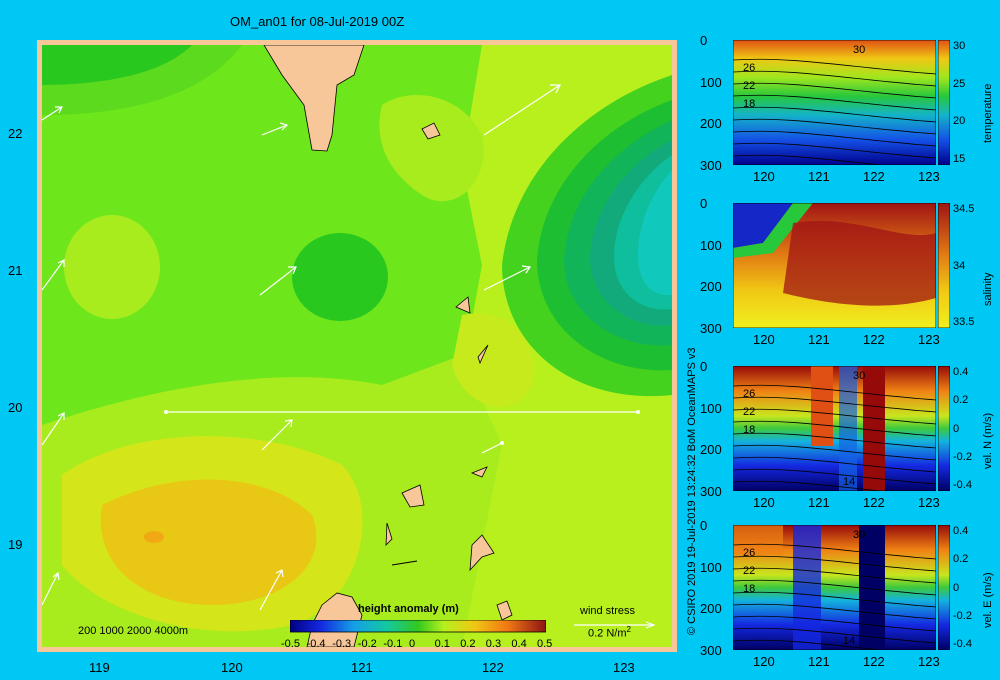 The width and height of the screenshot is (1000, 680). I want to click on height-anomaly-colorbar, so click(418, 626).